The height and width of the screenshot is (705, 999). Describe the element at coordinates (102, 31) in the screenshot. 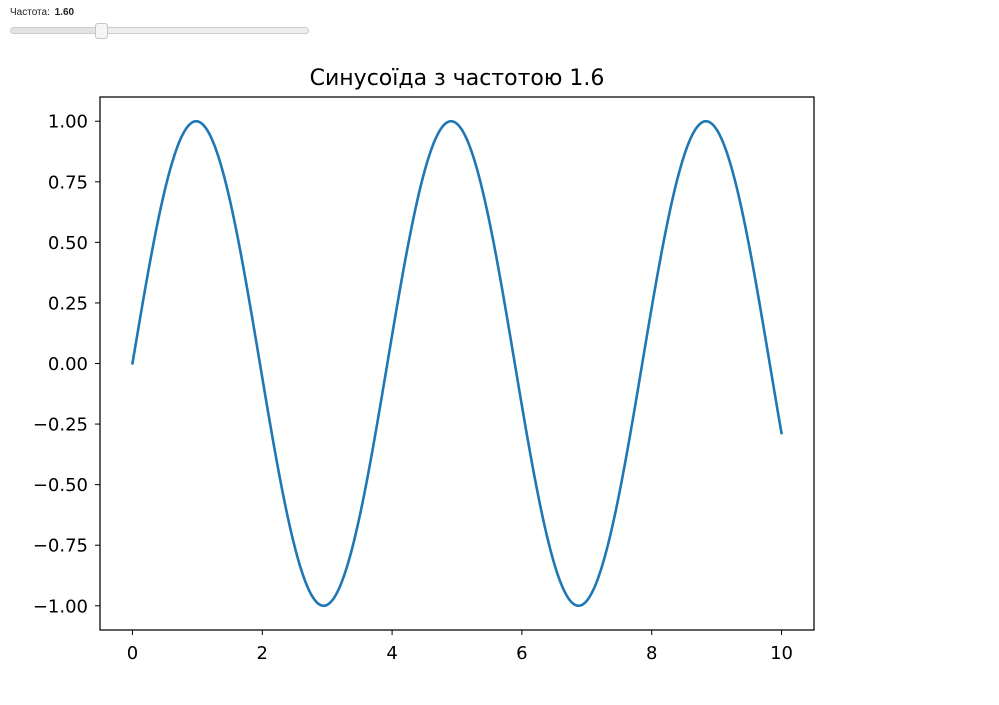

I see `frequency-slider-handle` at that location.